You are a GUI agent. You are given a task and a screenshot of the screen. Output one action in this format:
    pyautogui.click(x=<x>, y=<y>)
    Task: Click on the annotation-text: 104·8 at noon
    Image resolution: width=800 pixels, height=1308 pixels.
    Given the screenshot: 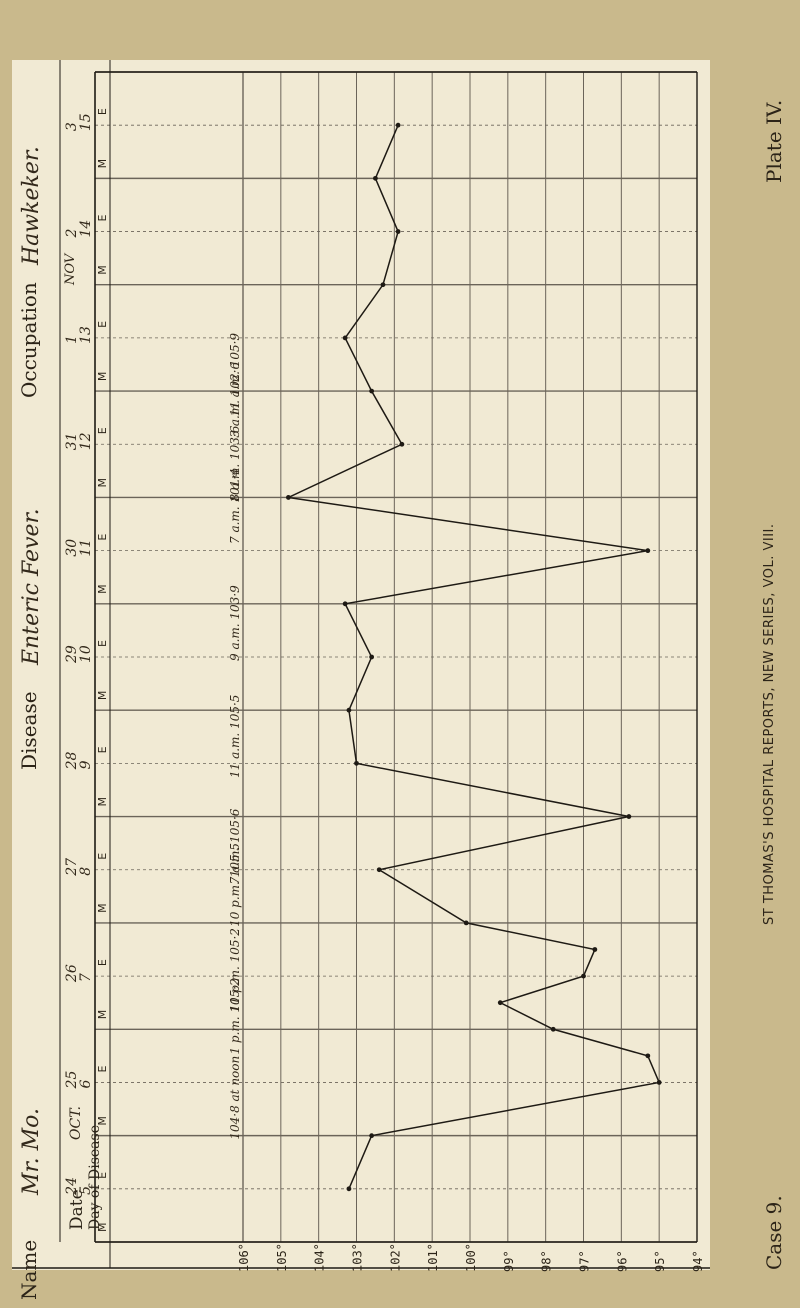 What is the action you would take?
    pyautogui.click(x=235, y=1098)
    